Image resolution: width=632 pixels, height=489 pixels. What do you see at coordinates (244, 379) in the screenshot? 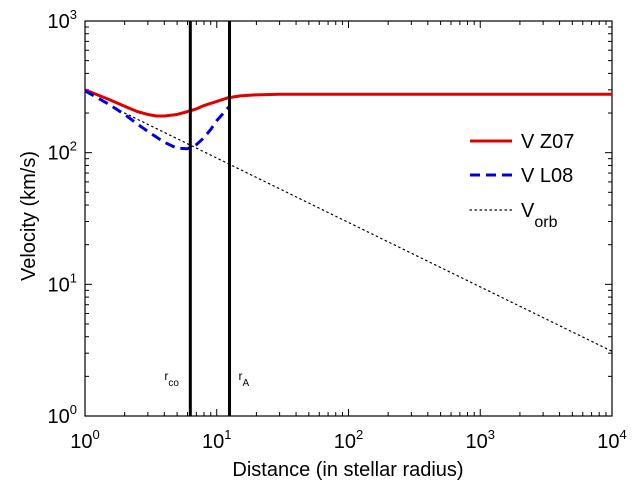
I see `vline-label-a: rA` at bounding box center [244, 379].